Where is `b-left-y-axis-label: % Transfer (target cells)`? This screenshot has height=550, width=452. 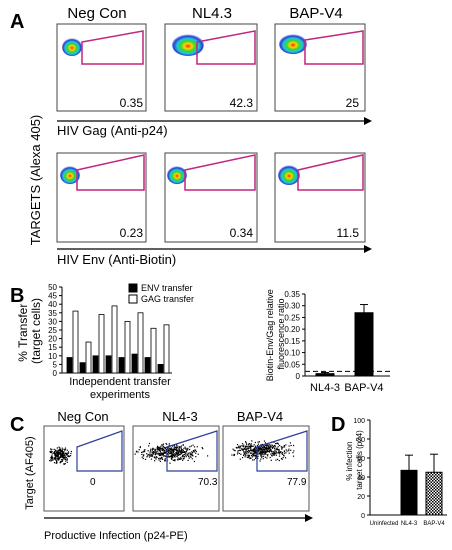
b-left-y-axis-label: % Transfer (target cells) is located at coordinates (29, 331).